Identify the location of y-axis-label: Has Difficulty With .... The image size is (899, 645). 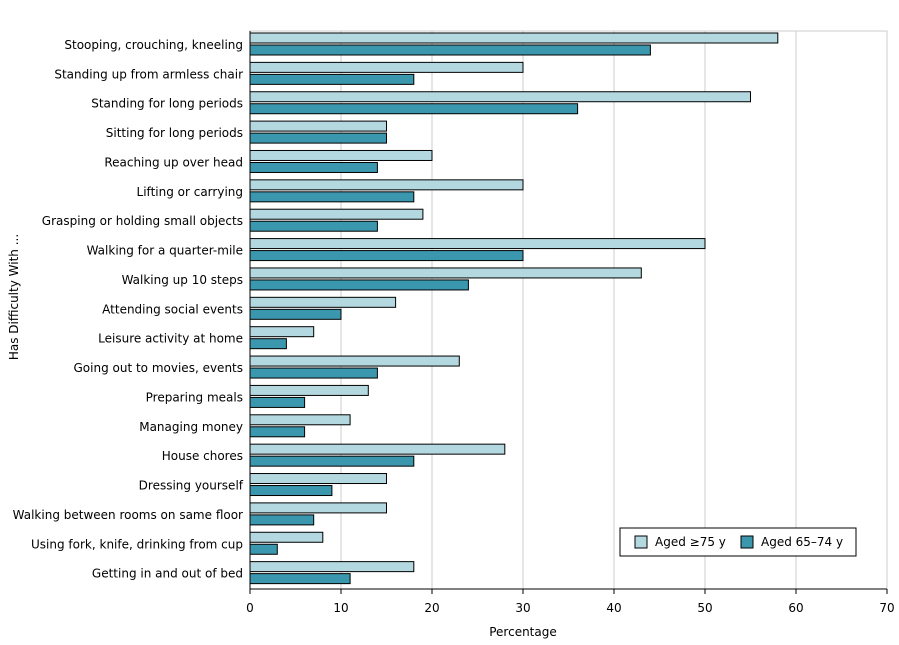
(14, 297).